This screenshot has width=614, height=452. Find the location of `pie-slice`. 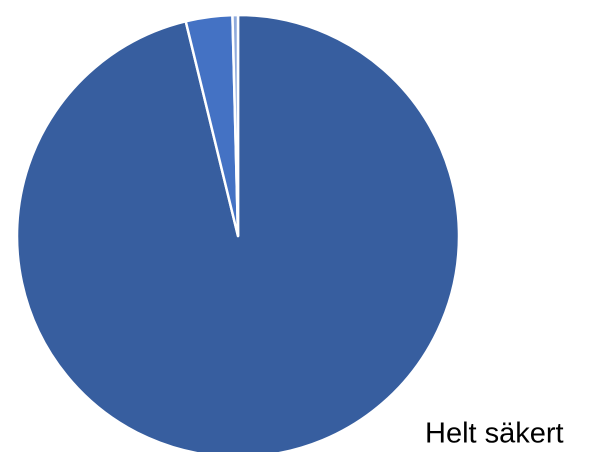

pie-slice is located at coordinates (235, 125).